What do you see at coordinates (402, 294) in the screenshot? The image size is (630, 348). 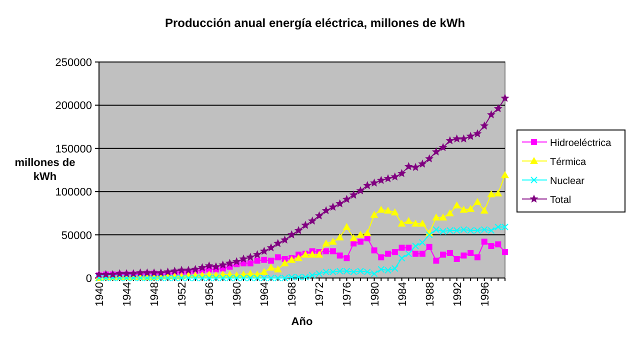 I see `x-tick-label: 1984` at bounding box center [402, 294].